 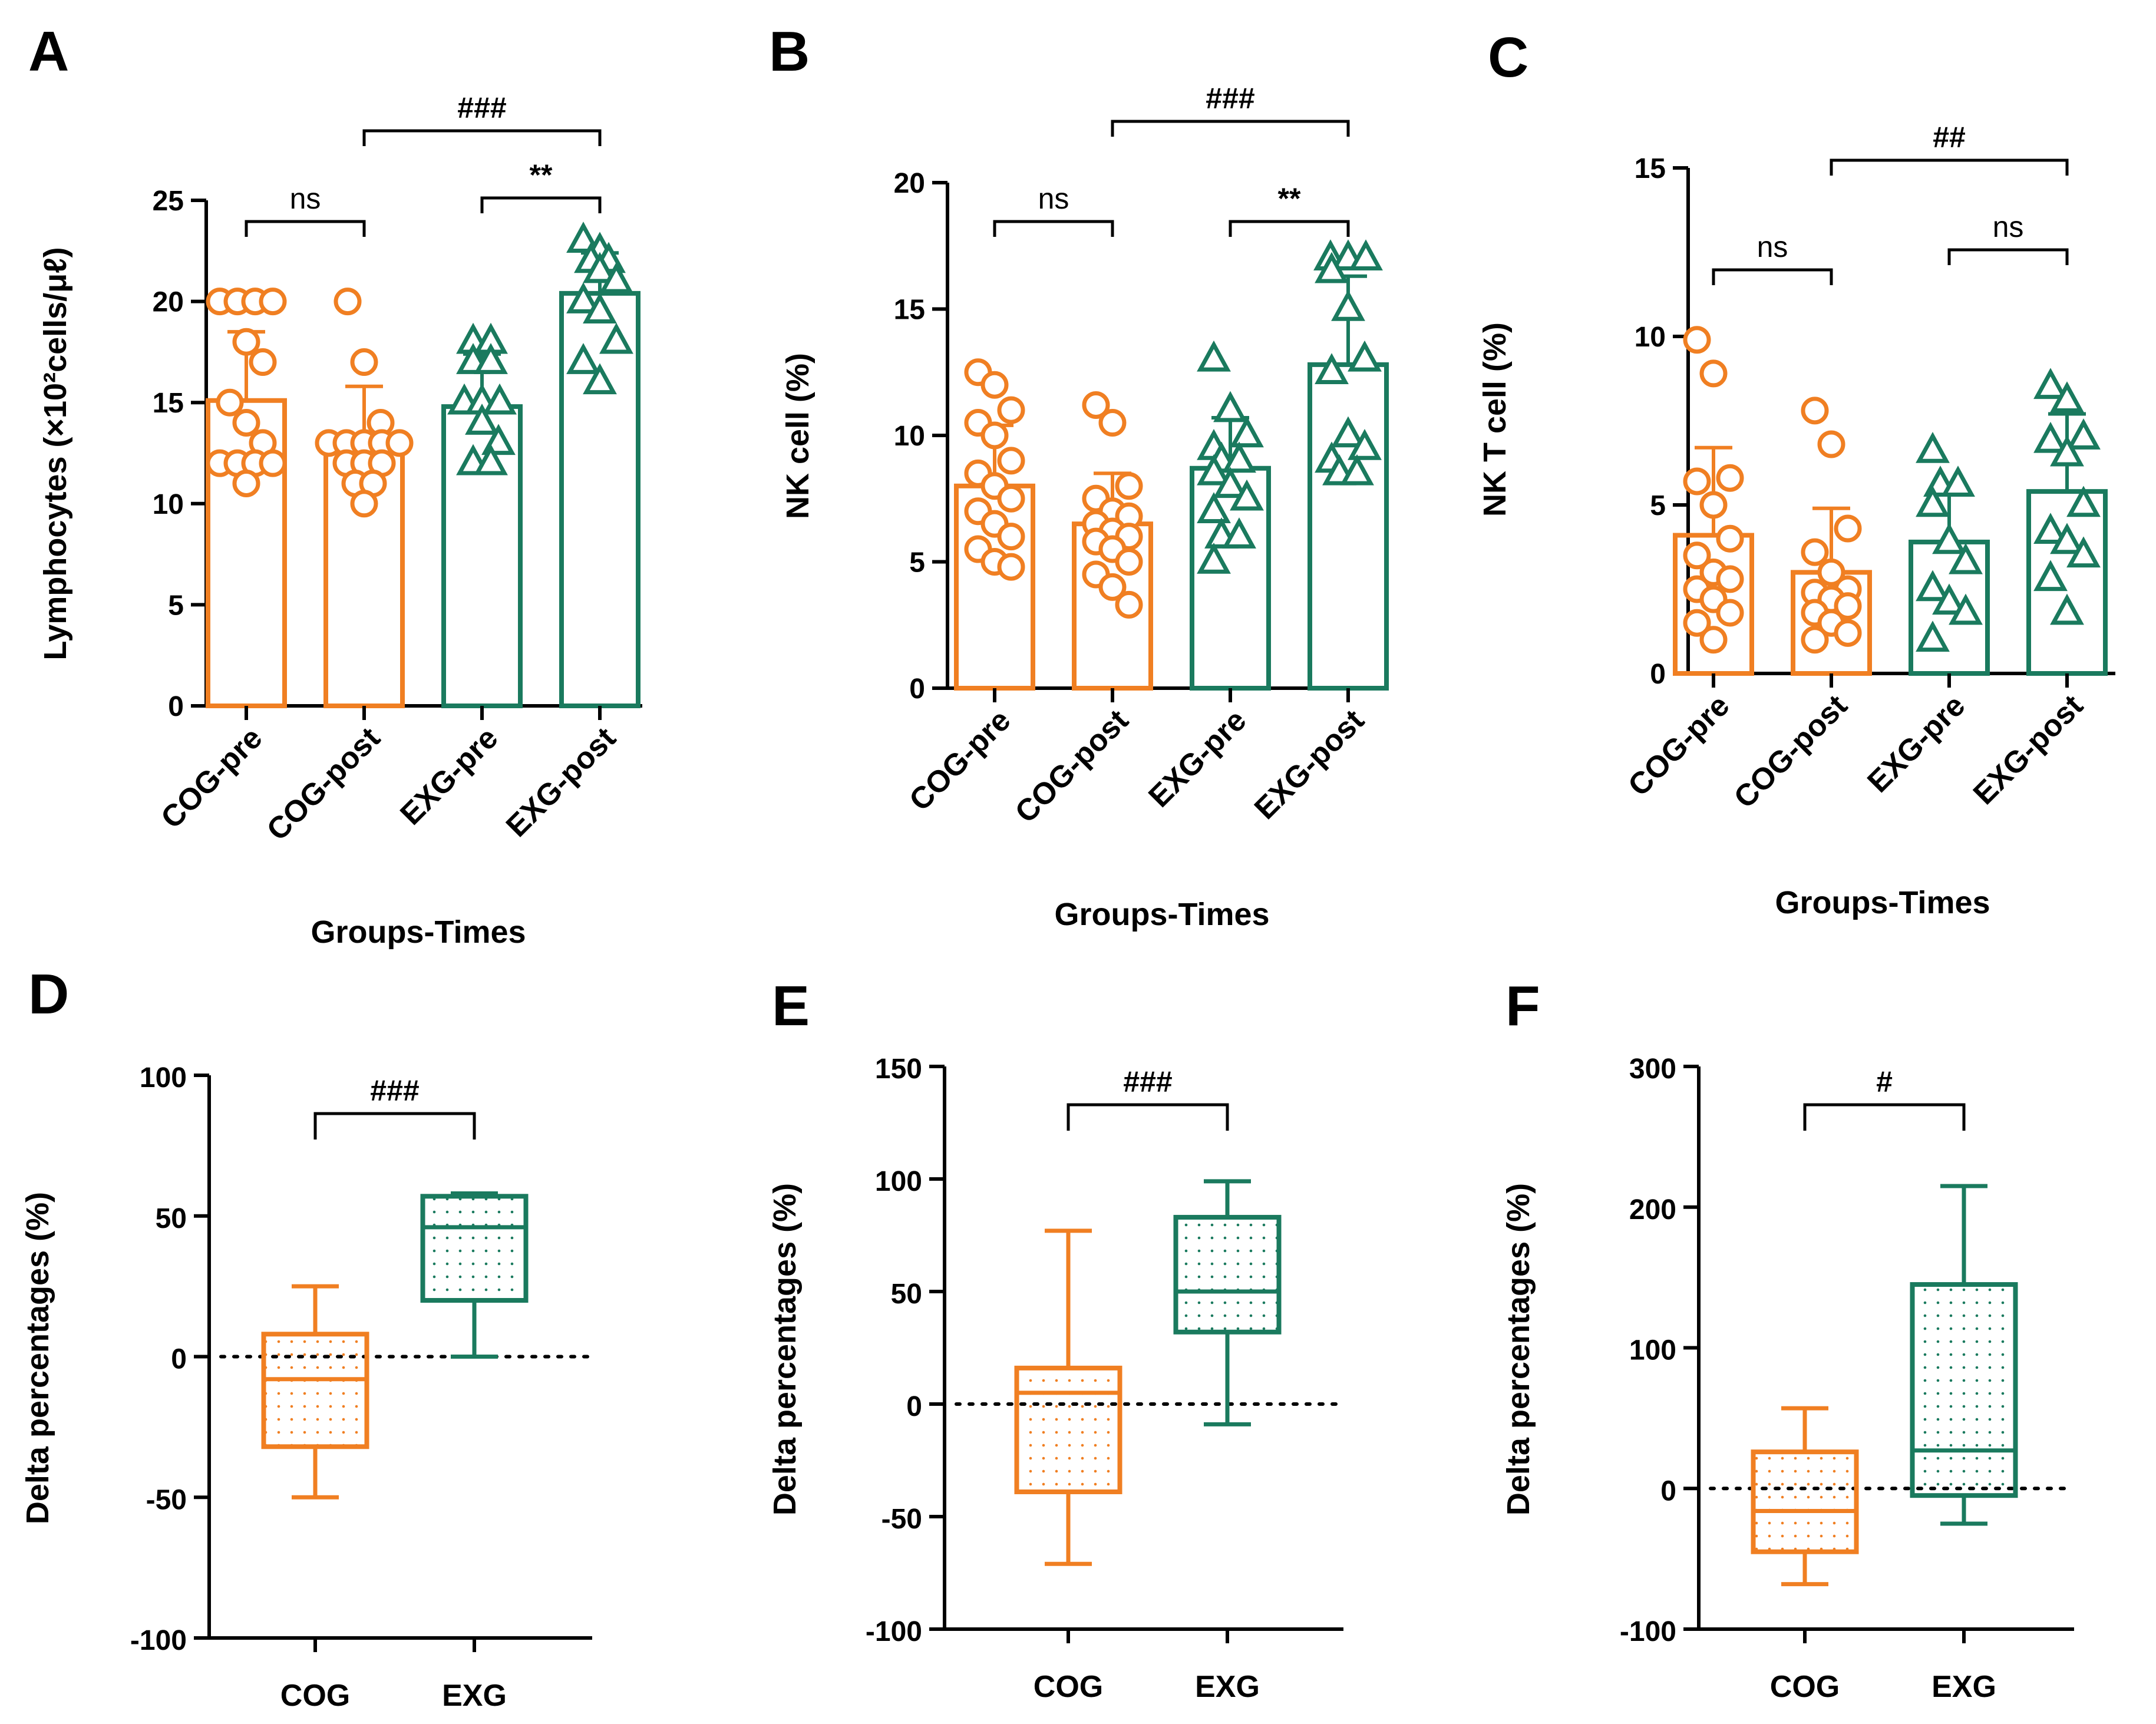 I want to click on x-category-label: COG-post, so click(x=323, y=784).